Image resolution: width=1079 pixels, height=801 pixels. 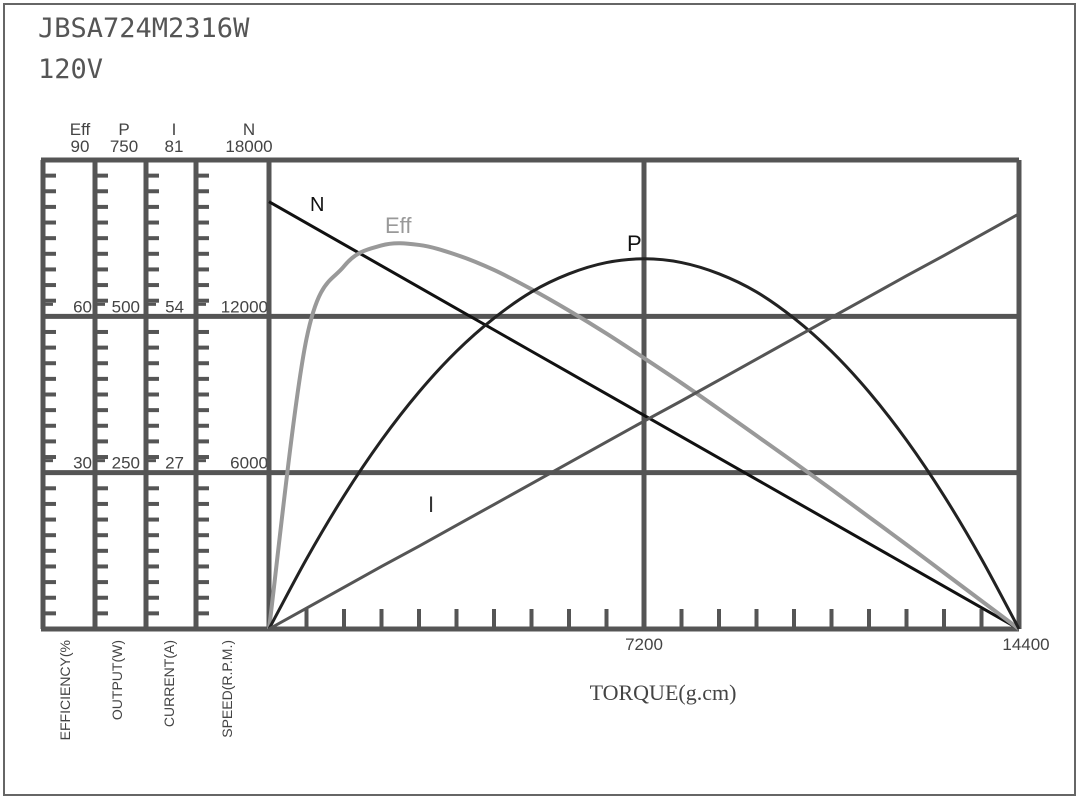 What do you see at coordinates (80, 129) in the screenshot?
I see `axis-symbol-eff: Eff` at bounding box center [80, 129].